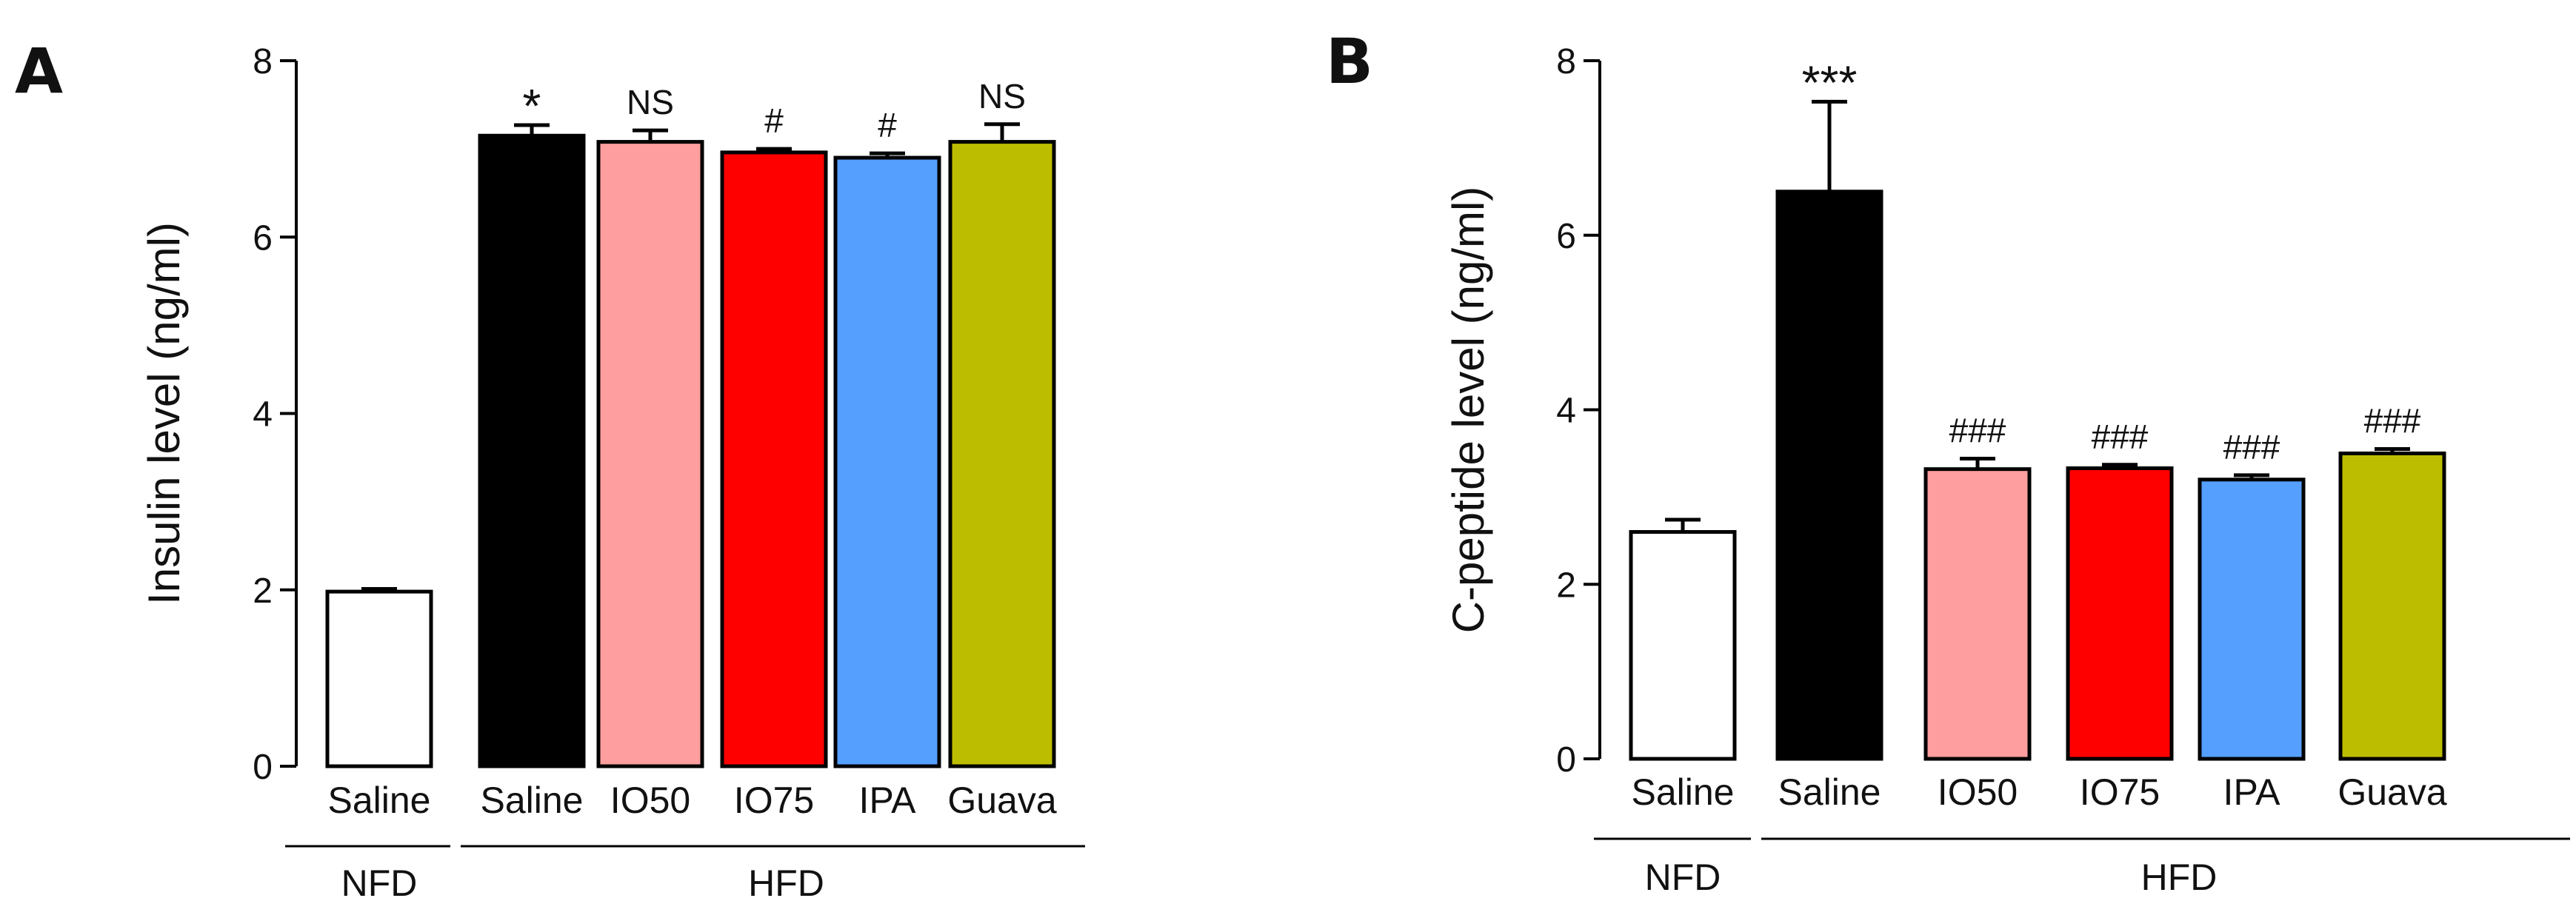  What do you see at coordinates (164, 413) in the screenshot?
I see `y-axis-title: Insulin level (ng/ml)` at bounding box center [164, 413].